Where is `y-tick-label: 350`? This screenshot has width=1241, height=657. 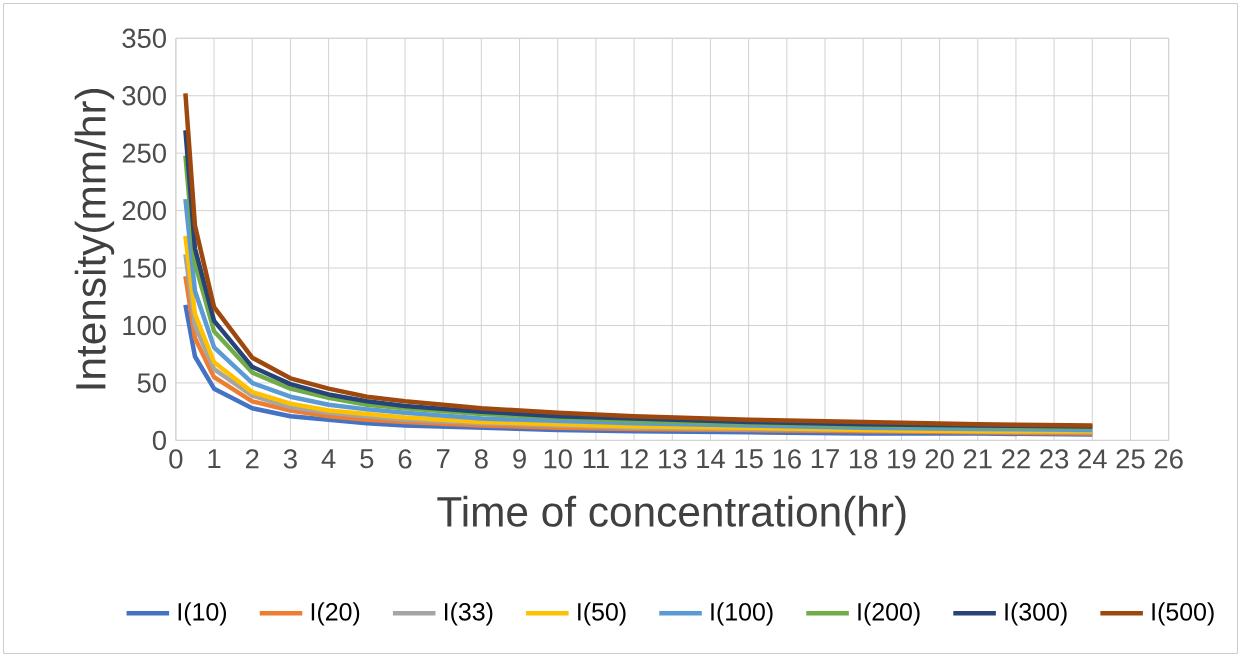 y-tick-label: 350 is located at coordinates (144, 38).